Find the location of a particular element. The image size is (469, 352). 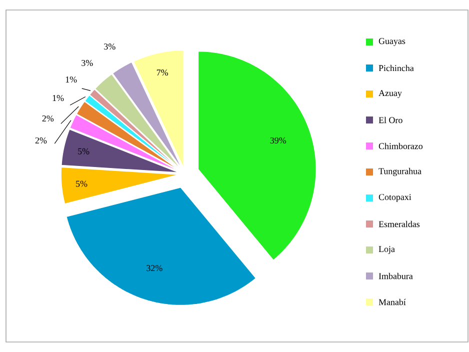

data-label: 32% is located at coordinates (154, 268).